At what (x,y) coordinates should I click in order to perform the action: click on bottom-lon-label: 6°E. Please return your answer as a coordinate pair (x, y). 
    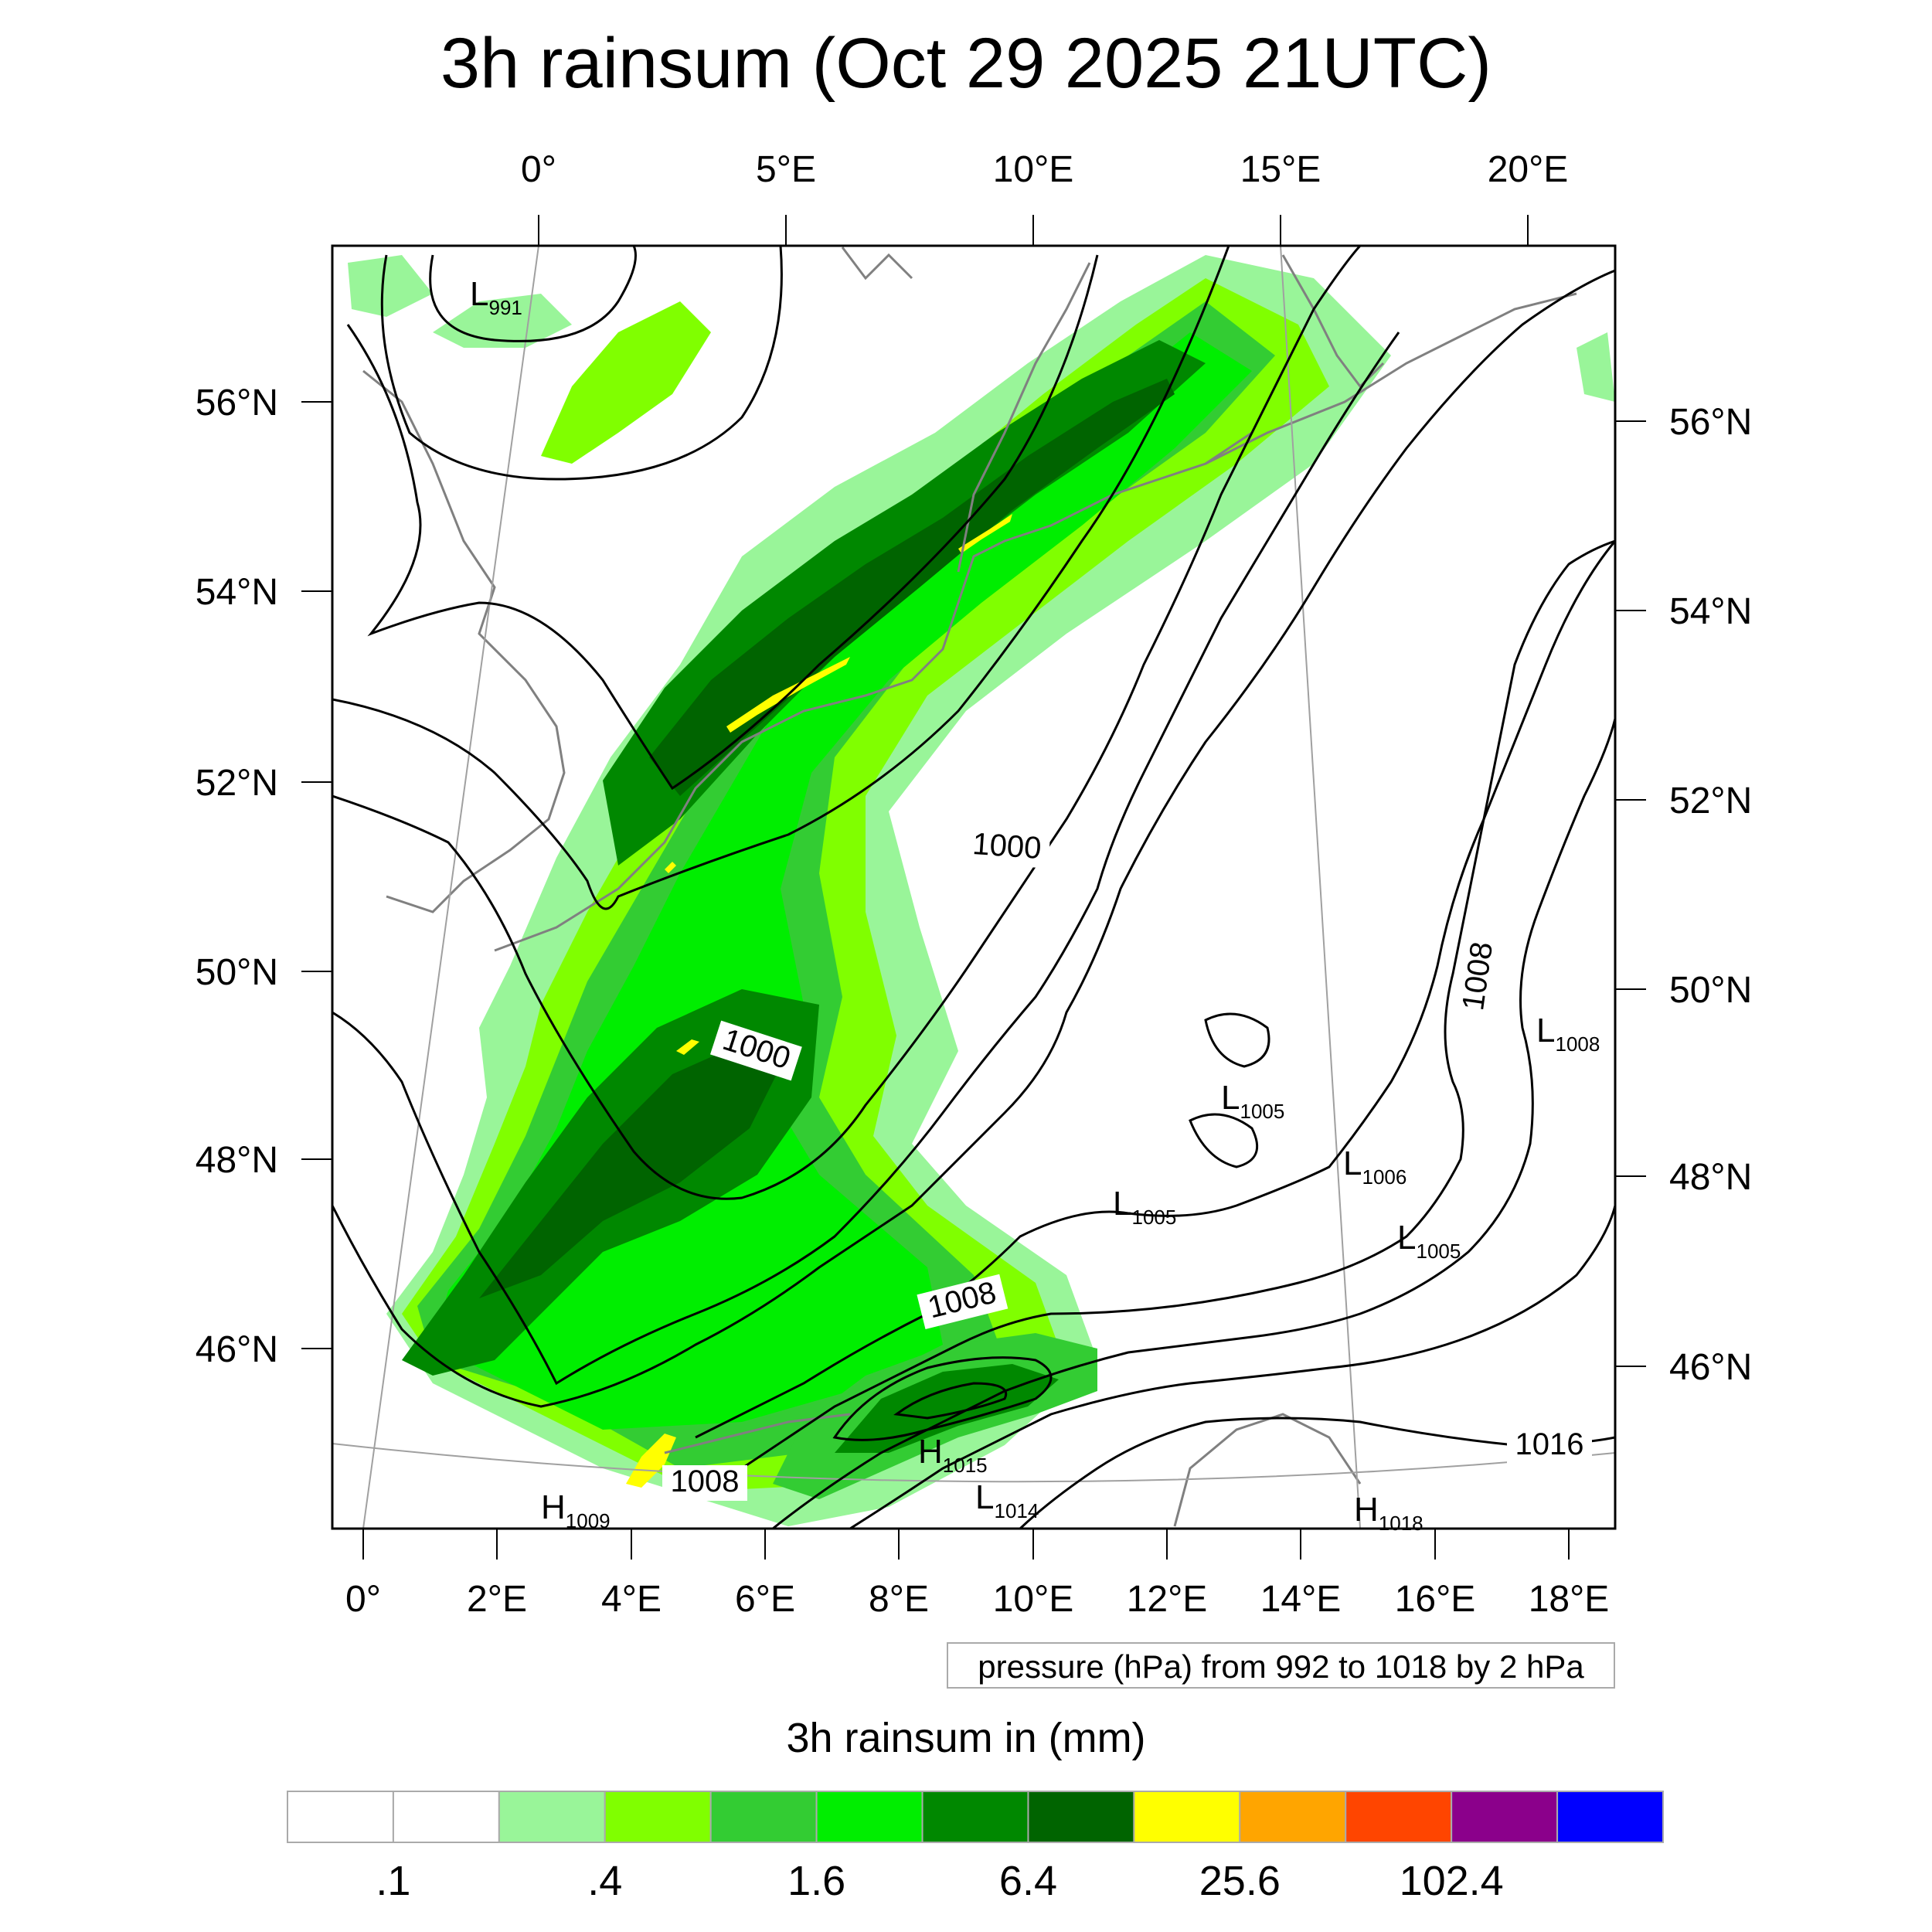
    Looking at the image, I should click on (765, 1600).